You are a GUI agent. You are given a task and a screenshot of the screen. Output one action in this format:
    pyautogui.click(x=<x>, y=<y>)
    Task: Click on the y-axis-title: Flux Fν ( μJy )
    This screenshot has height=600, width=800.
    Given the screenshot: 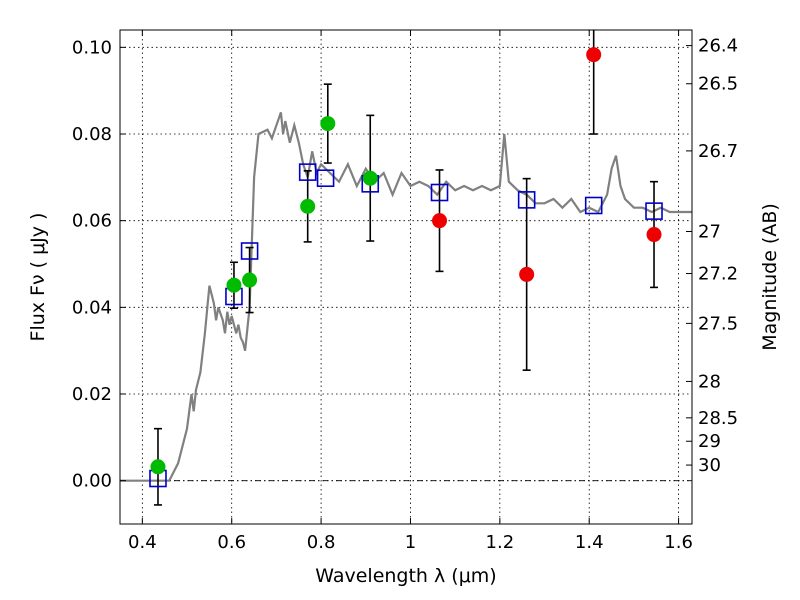 What is the action you would take?
    pyautogui.click(x=38, y=277)
    